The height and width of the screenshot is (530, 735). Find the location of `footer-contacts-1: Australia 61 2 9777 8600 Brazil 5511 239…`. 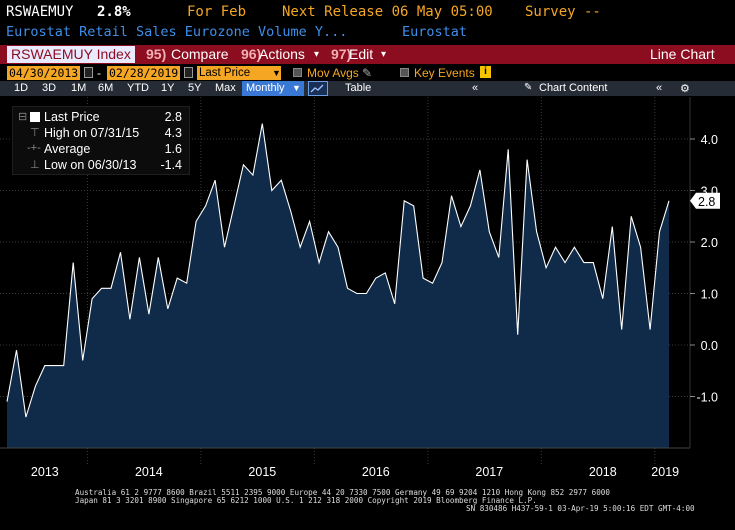

footer-contacts-1: Australia 61 2 9777 8600 Brazil 5511 239… is located at coordinates (342, 492).